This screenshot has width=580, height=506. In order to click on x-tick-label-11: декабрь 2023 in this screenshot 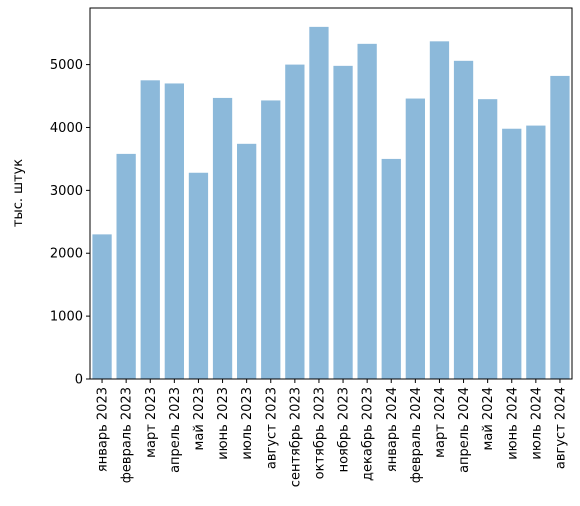, I will do `click(368, 434)`.